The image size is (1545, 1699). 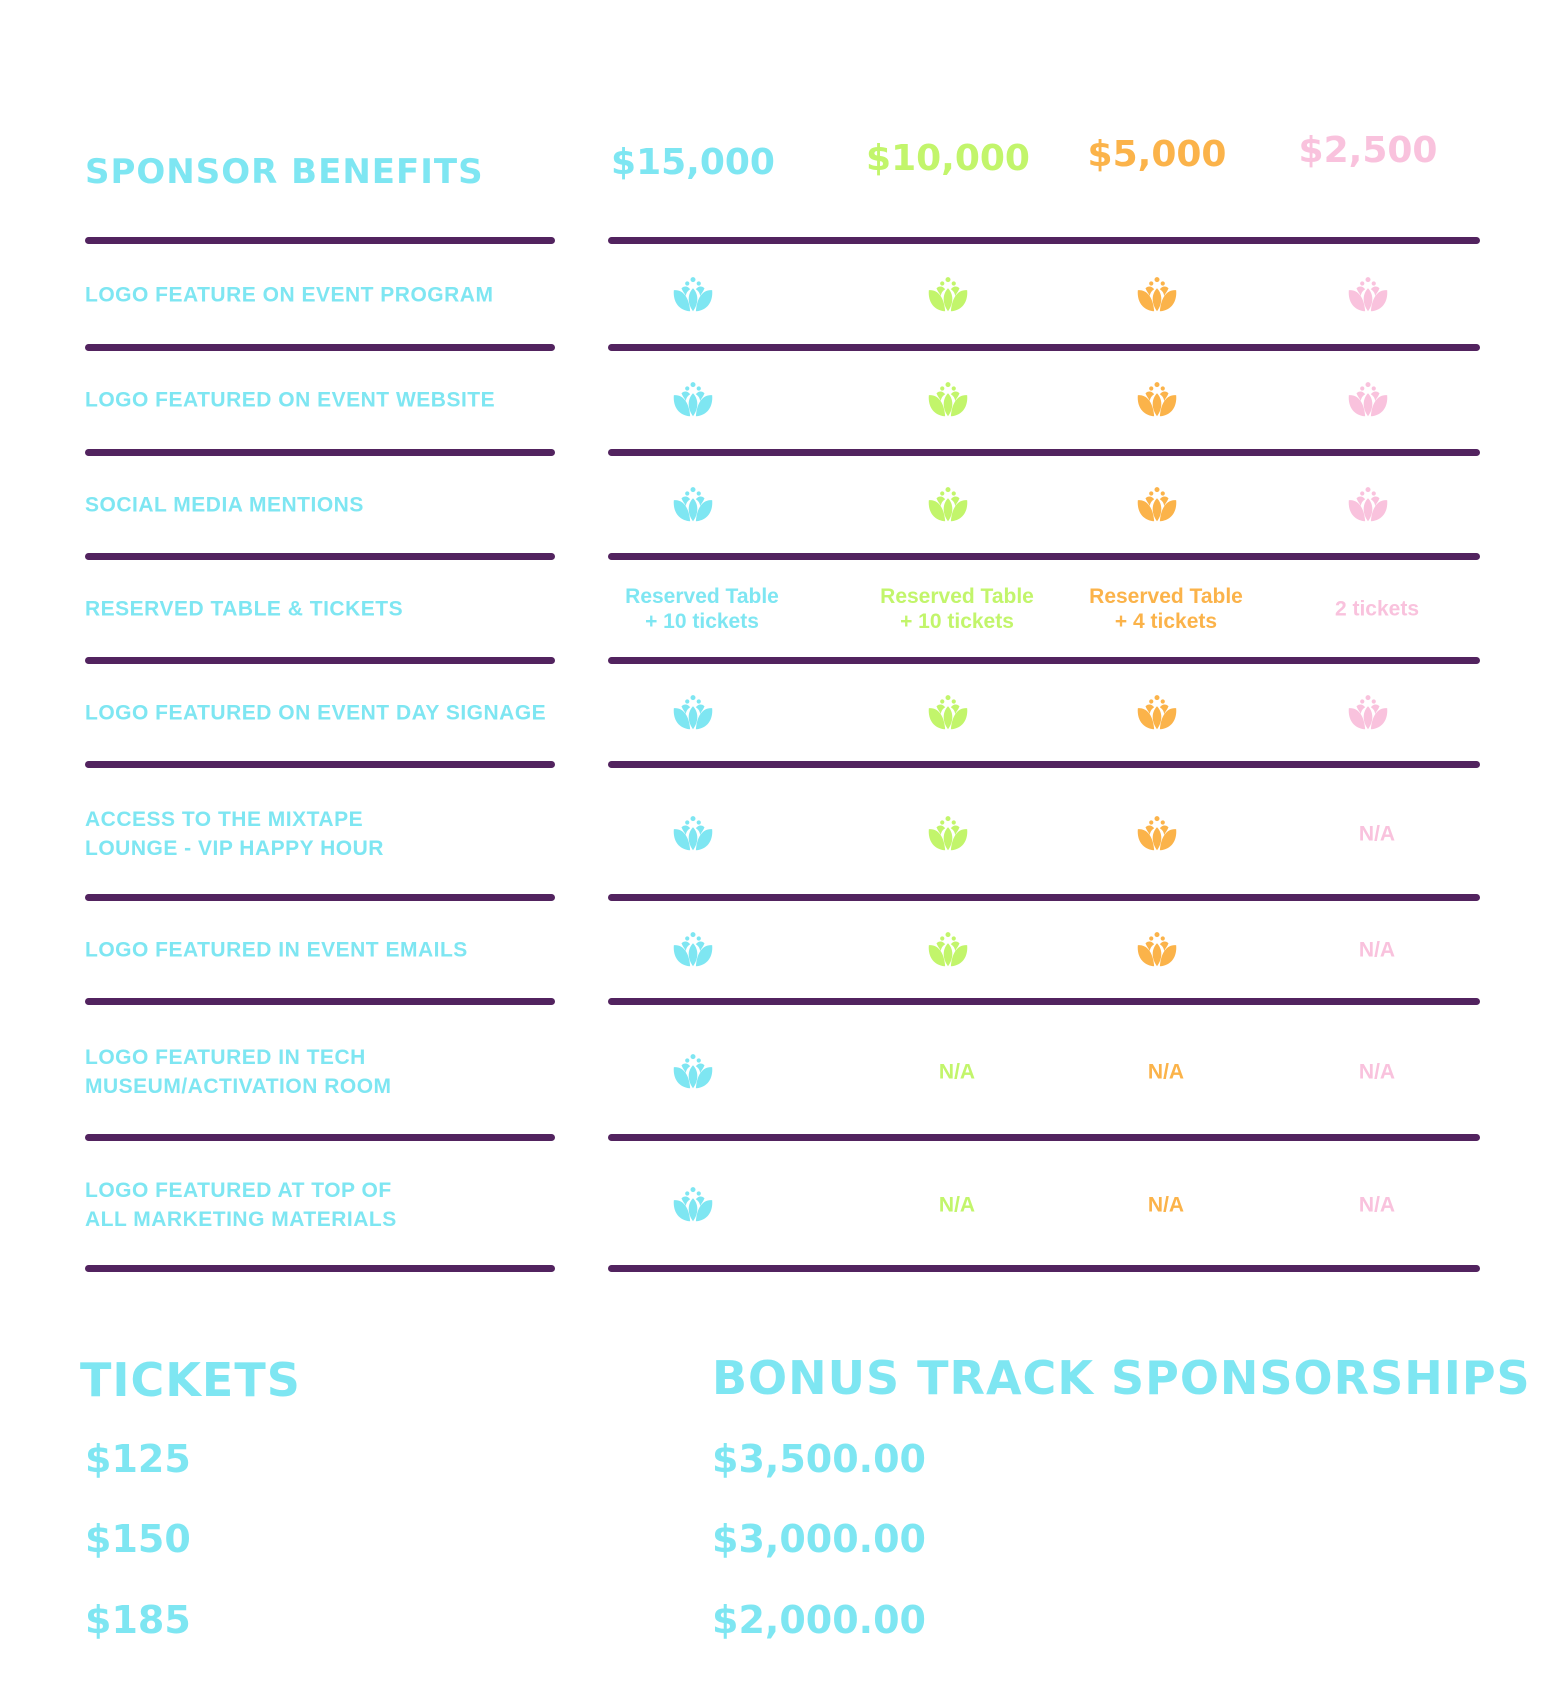 What do you see at coordinates (819, 1620) in the screenshot?
I see `bonus-price: $2,000.00` at bounding box center [819, 1620].